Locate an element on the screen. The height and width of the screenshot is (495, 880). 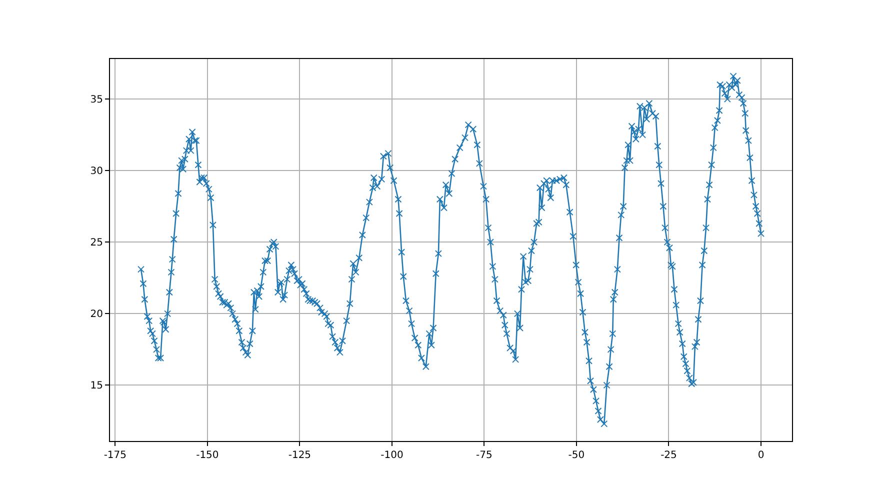
x-tick-label: 0 is located at coordinates (761, 455).